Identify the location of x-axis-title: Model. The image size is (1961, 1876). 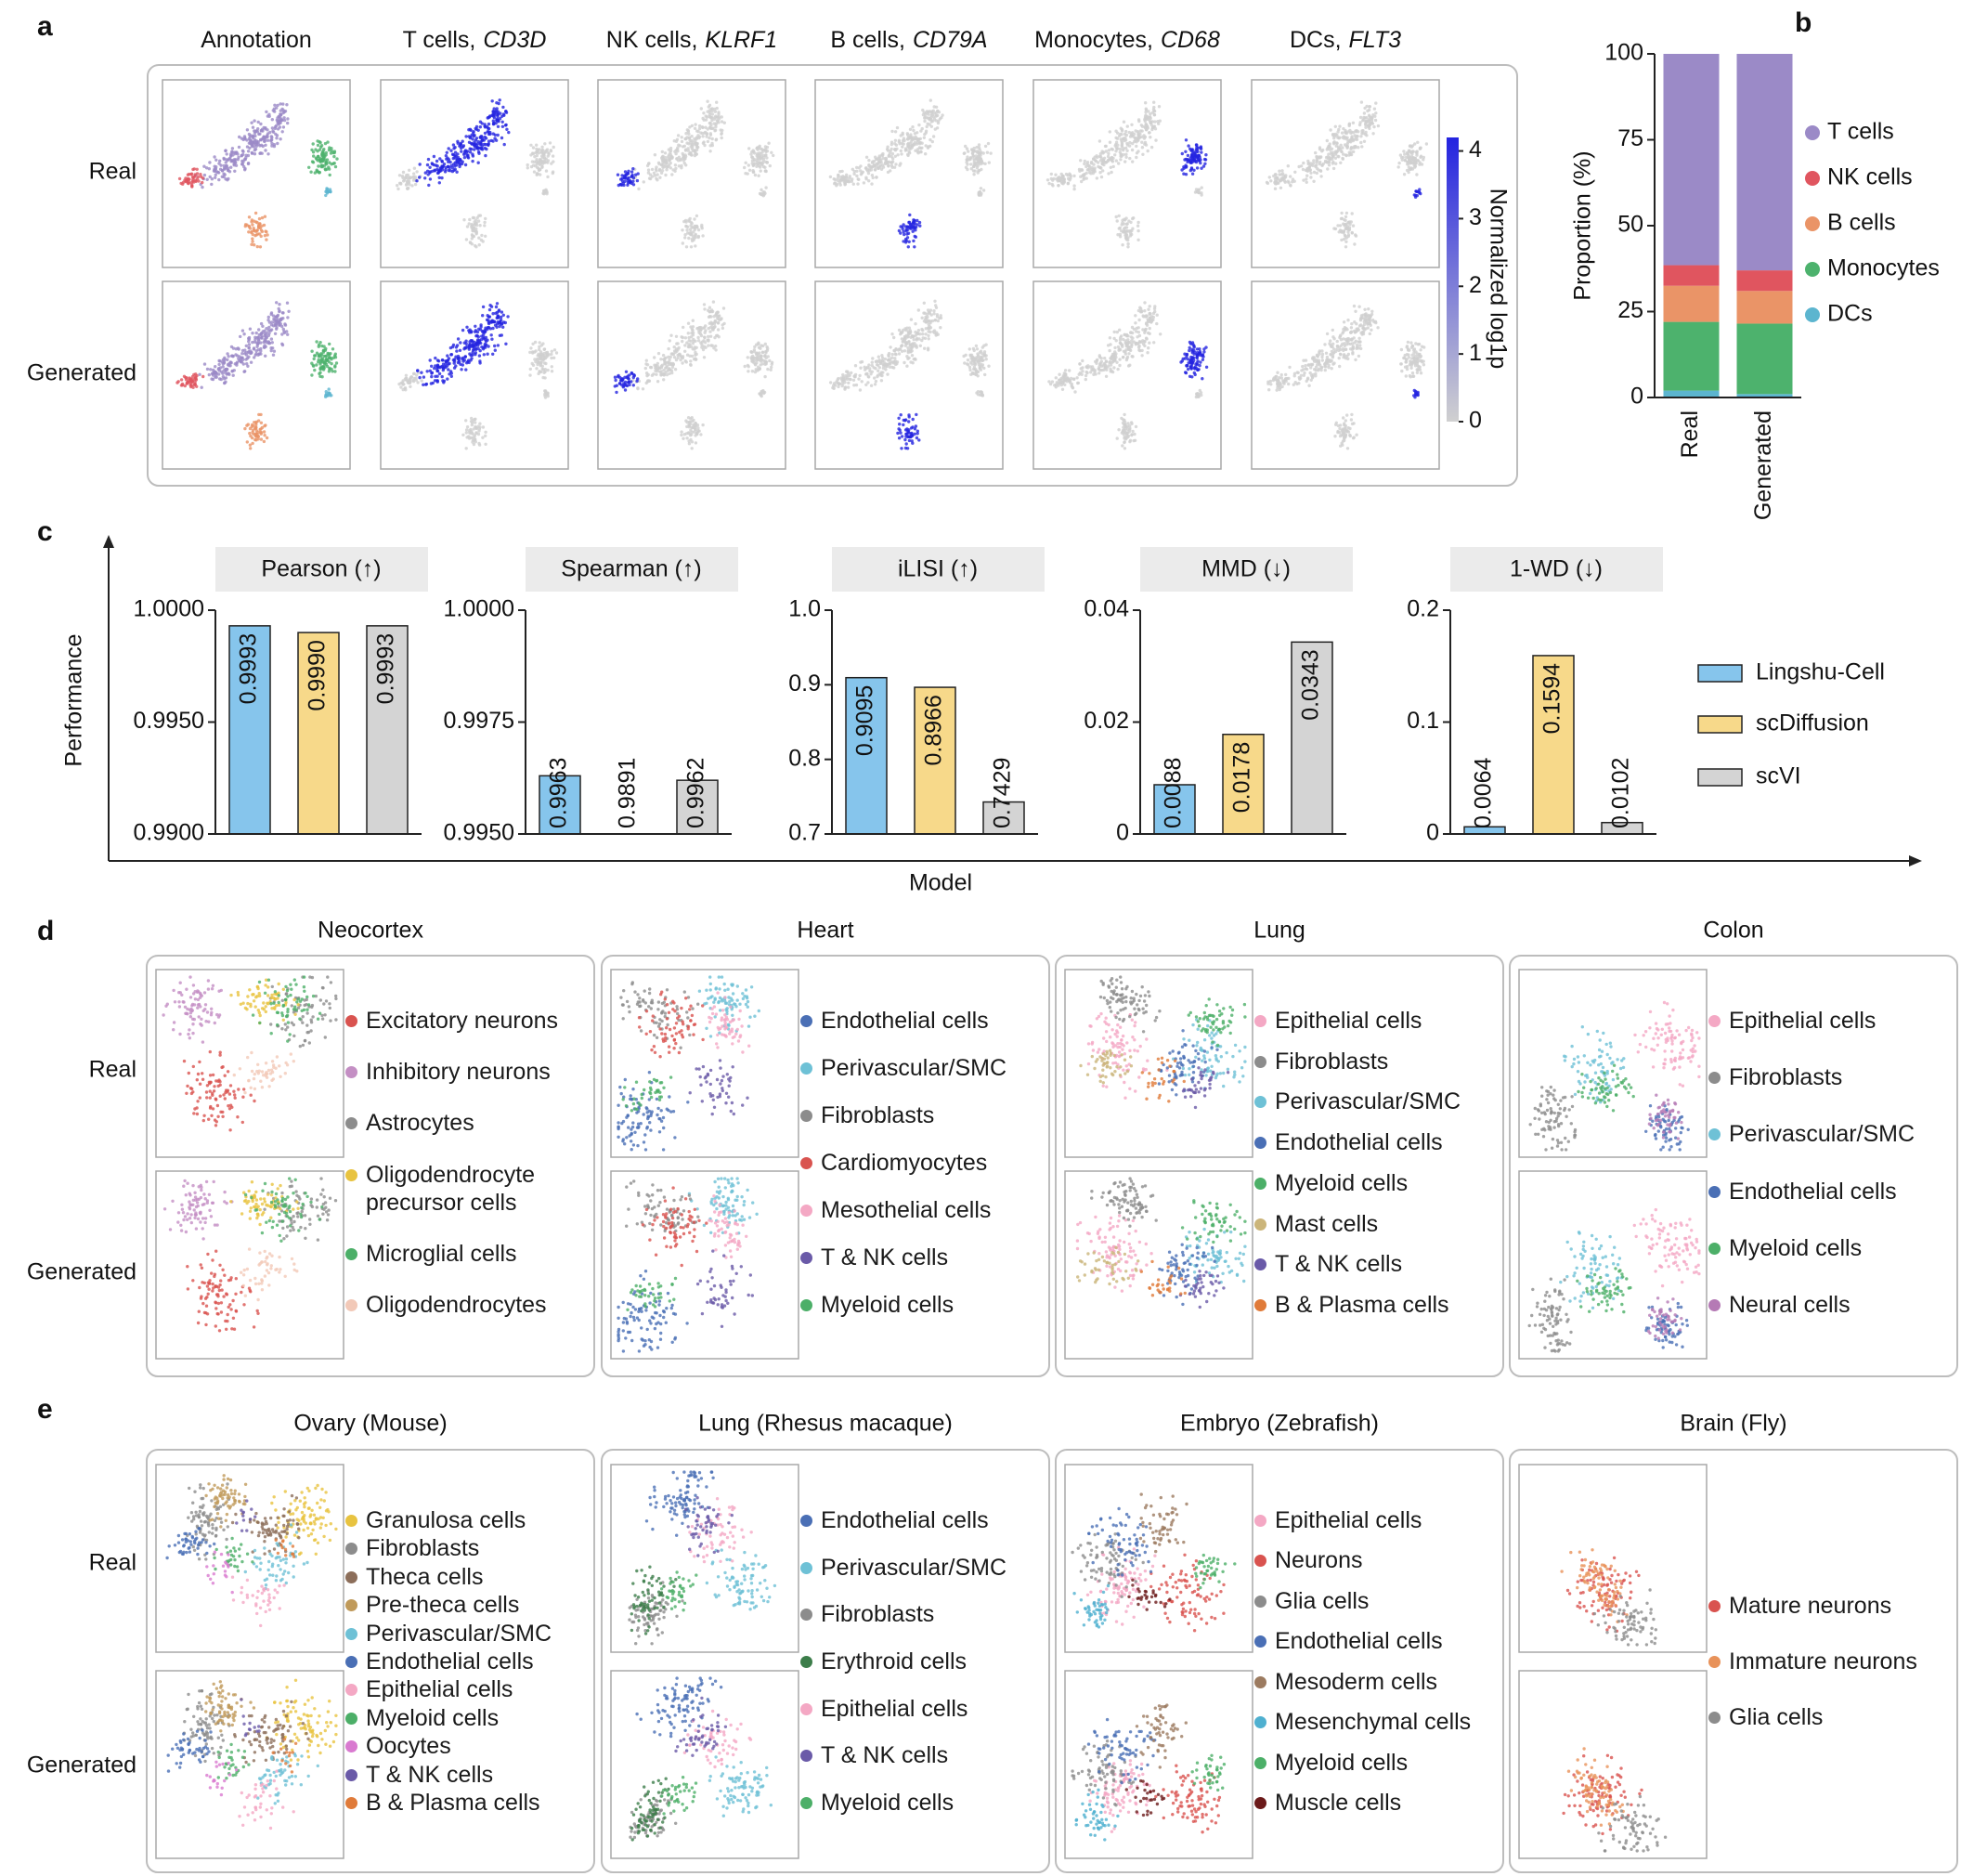
(940, 883).